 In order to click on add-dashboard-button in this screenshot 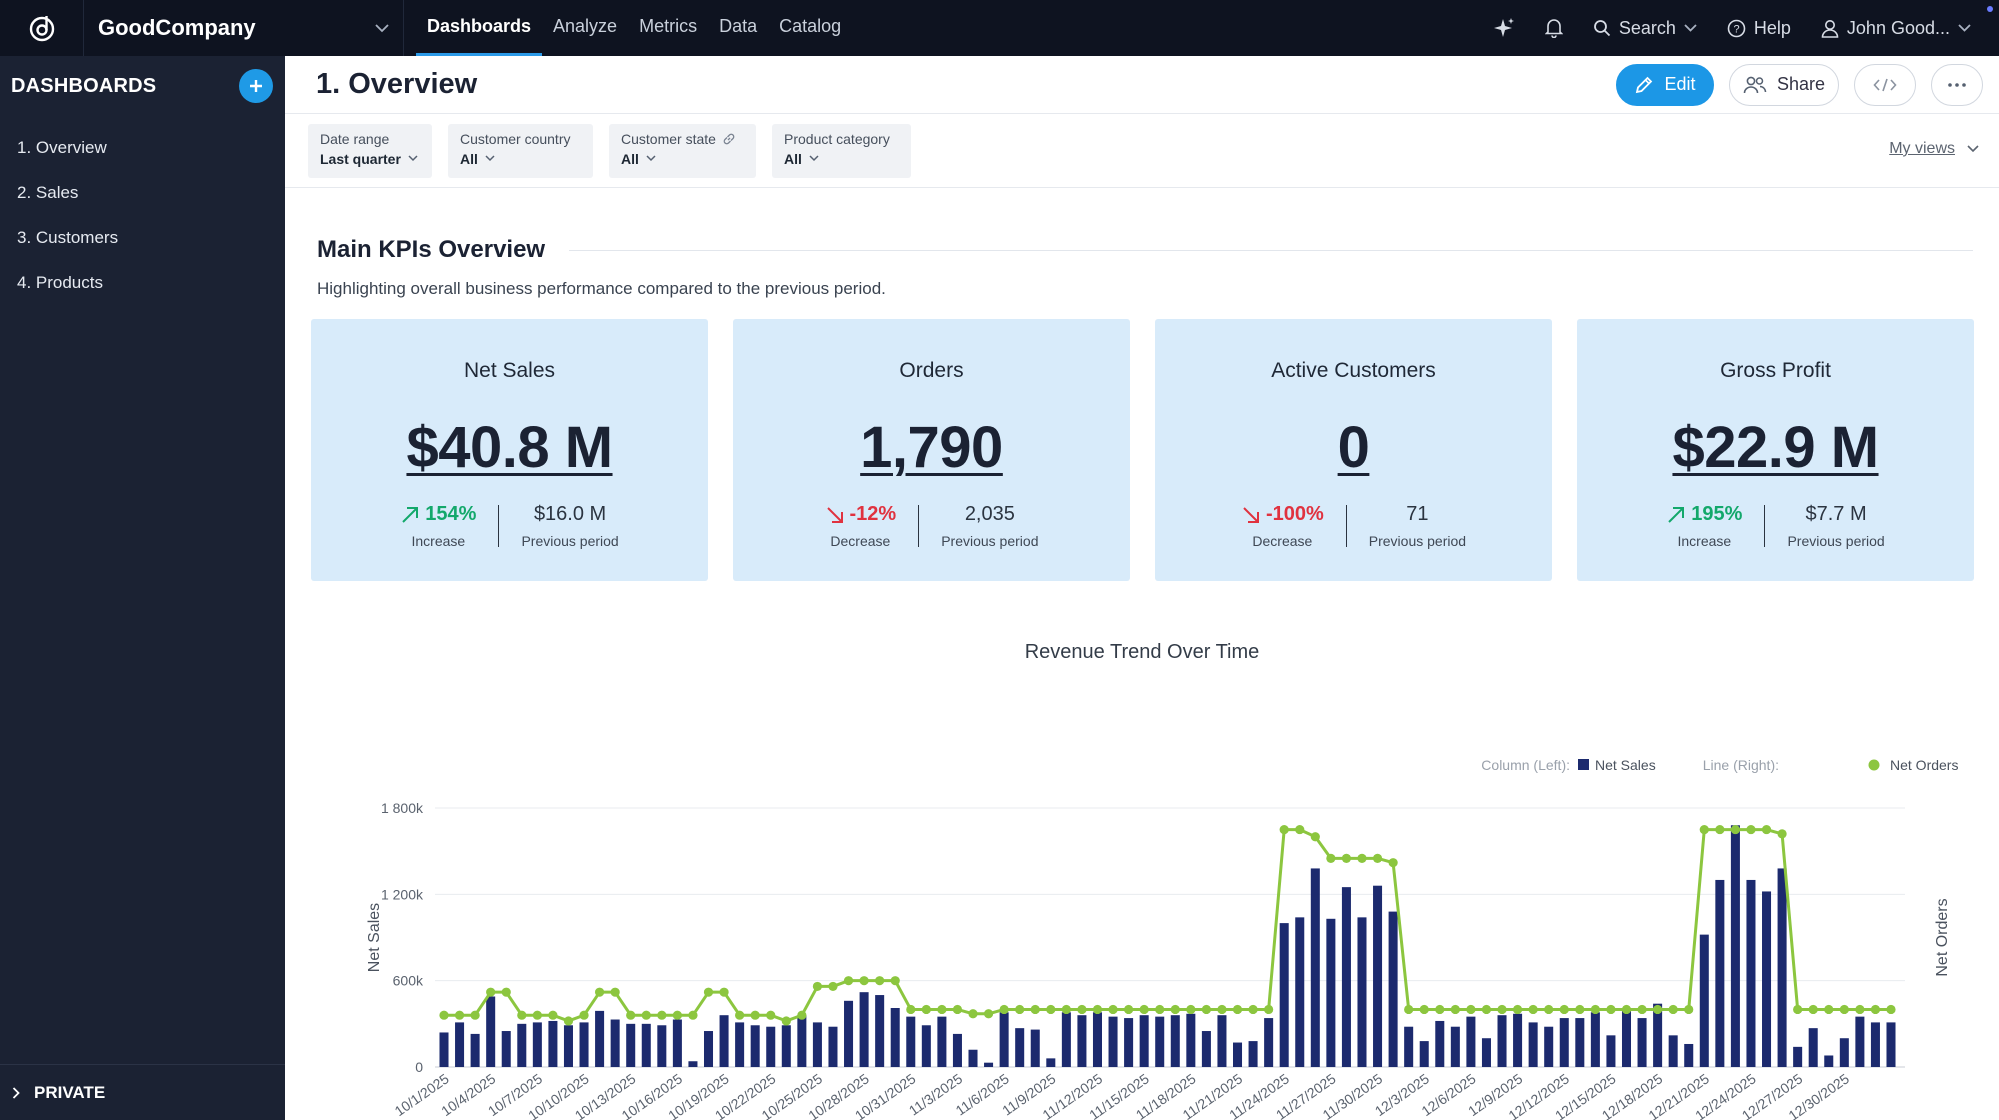, I will do `click(256, 86)`.